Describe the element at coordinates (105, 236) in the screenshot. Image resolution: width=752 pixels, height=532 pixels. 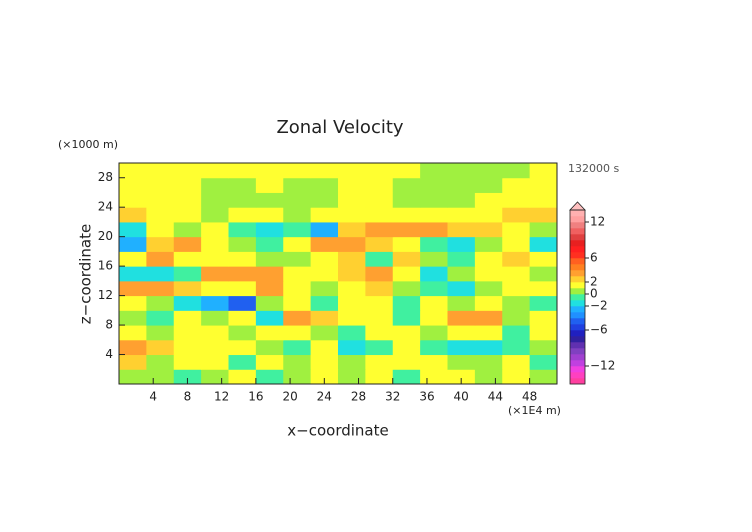
I see `y-tick-label: 20` at that location.